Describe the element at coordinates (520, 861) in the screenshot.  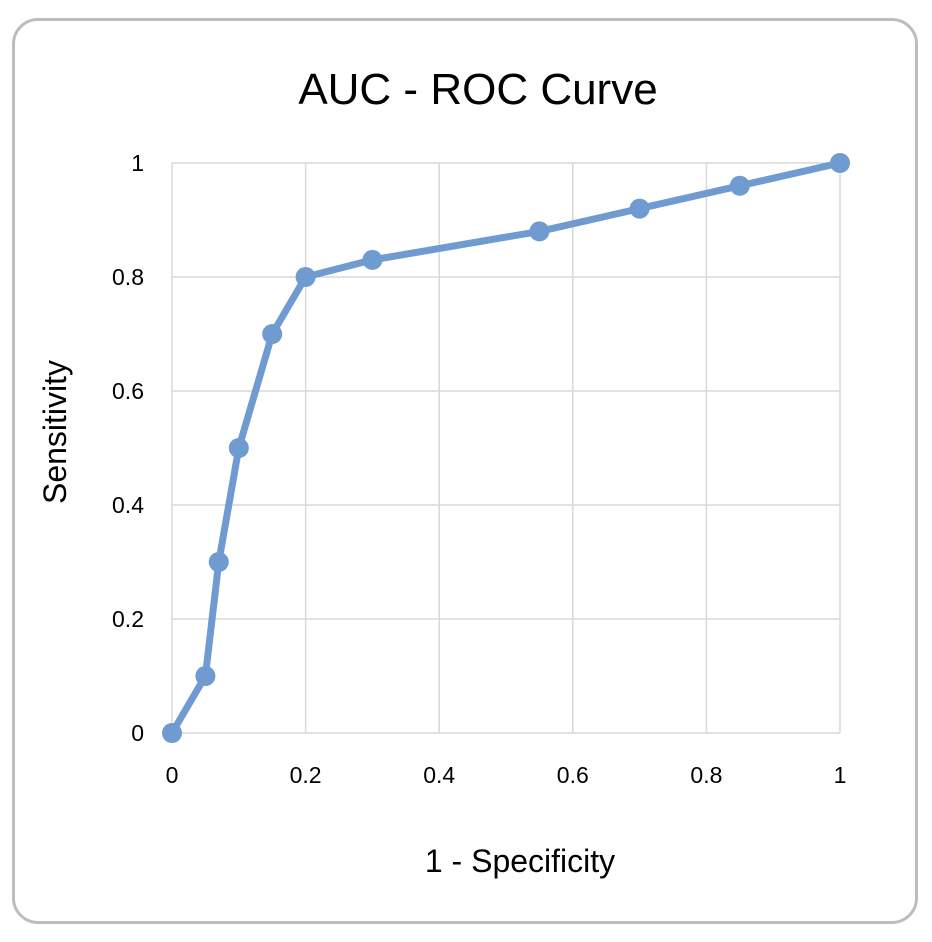
I see `x-axis-title: 1 - Specificity` at that location.